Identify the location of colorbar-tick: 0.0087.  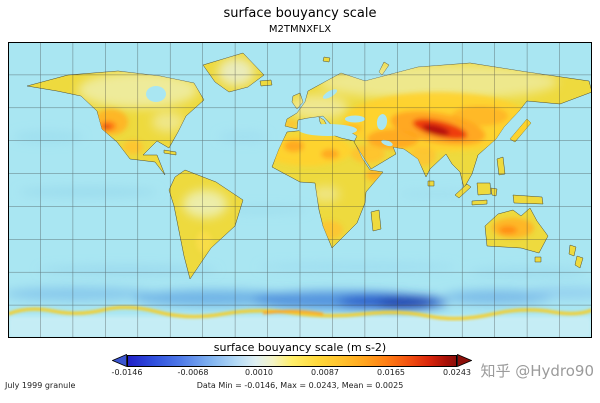
(325, 372).